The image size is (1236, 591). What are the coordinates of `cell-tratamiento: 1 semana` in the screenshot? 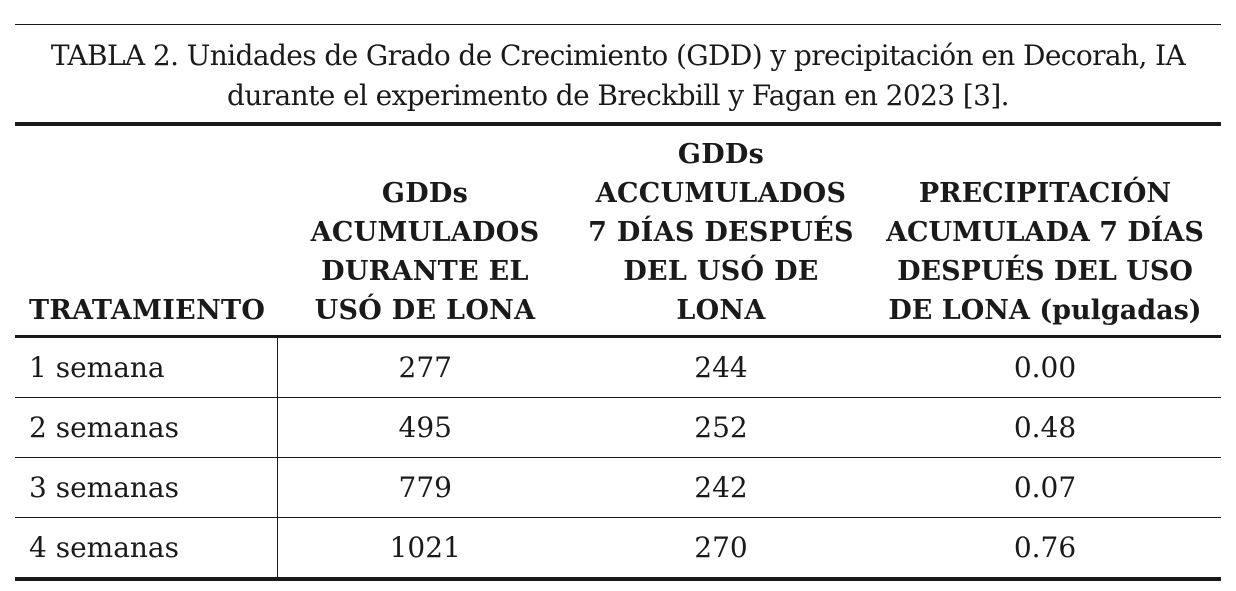 It's located at (146, 367).